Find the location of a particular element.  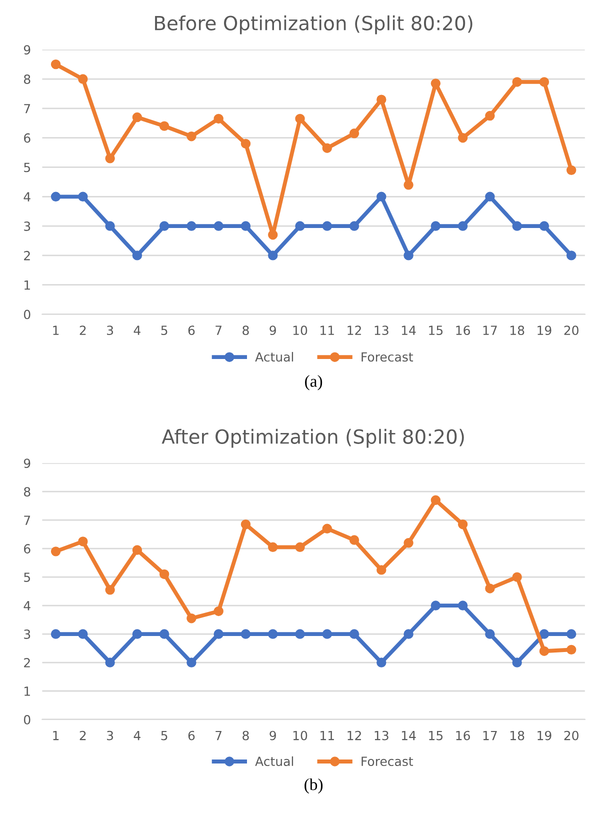

text: (a) is located at coordinates (313, 382).